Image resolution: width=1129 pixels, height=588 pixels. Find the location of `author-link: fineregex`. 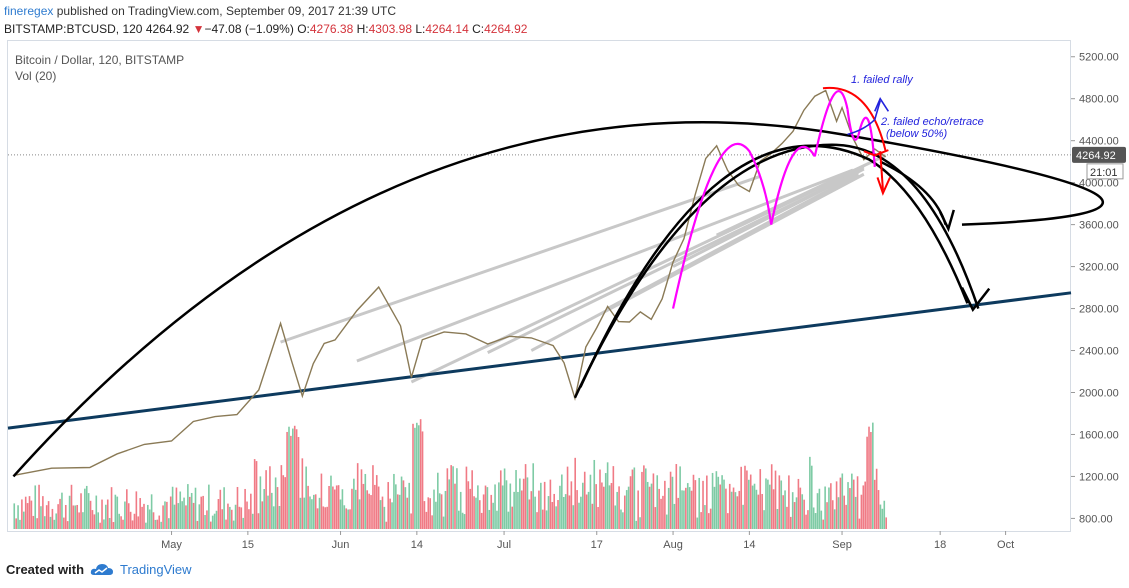

author-link: fineregex is located at coordinates (29, 11).